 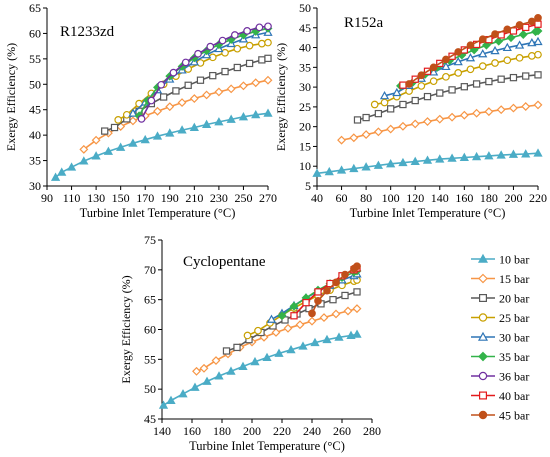 I want to click on x-tick-label: 140, so click(x=162, y=431).